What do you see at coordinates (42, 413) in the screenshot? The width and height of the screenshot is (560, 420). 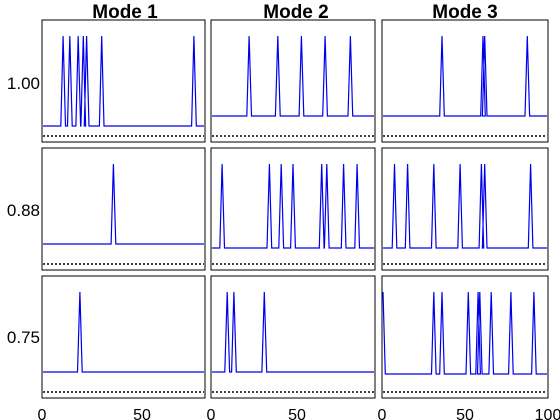 I see `x-tick-label-mode-1-0: 0` at bounding box center [42, 413].